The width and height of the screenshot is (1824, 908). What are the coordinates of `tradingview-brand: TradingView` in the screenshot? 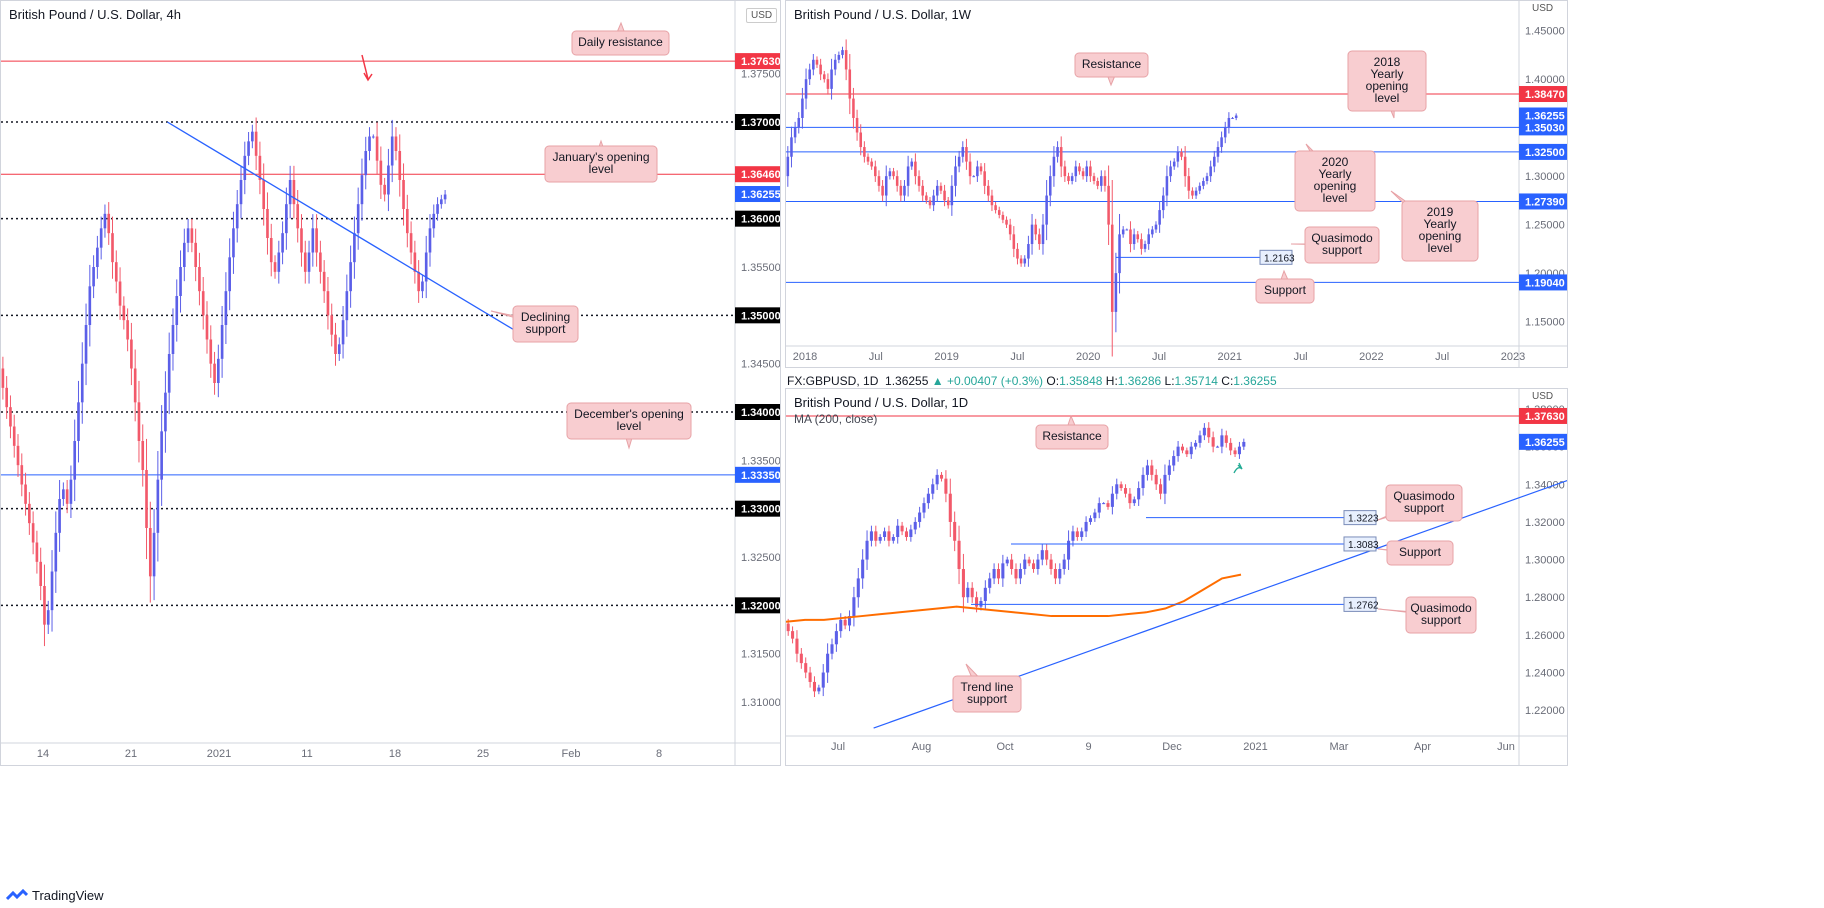 It's located at (68, 895).